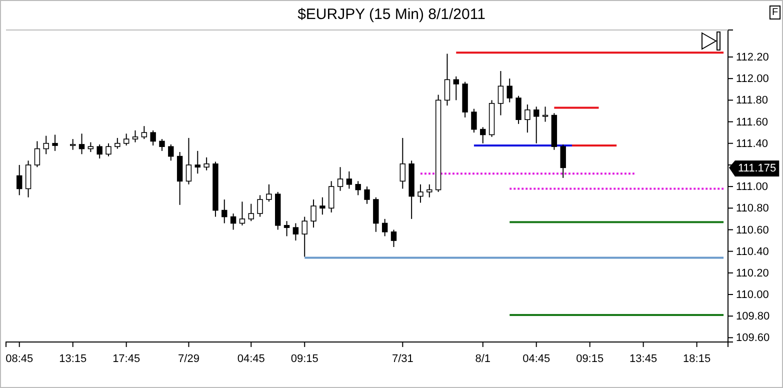 The height and width of the screenshot is (388, 783). I want to click on y-tick-label: 110.00, so click(752, 295).